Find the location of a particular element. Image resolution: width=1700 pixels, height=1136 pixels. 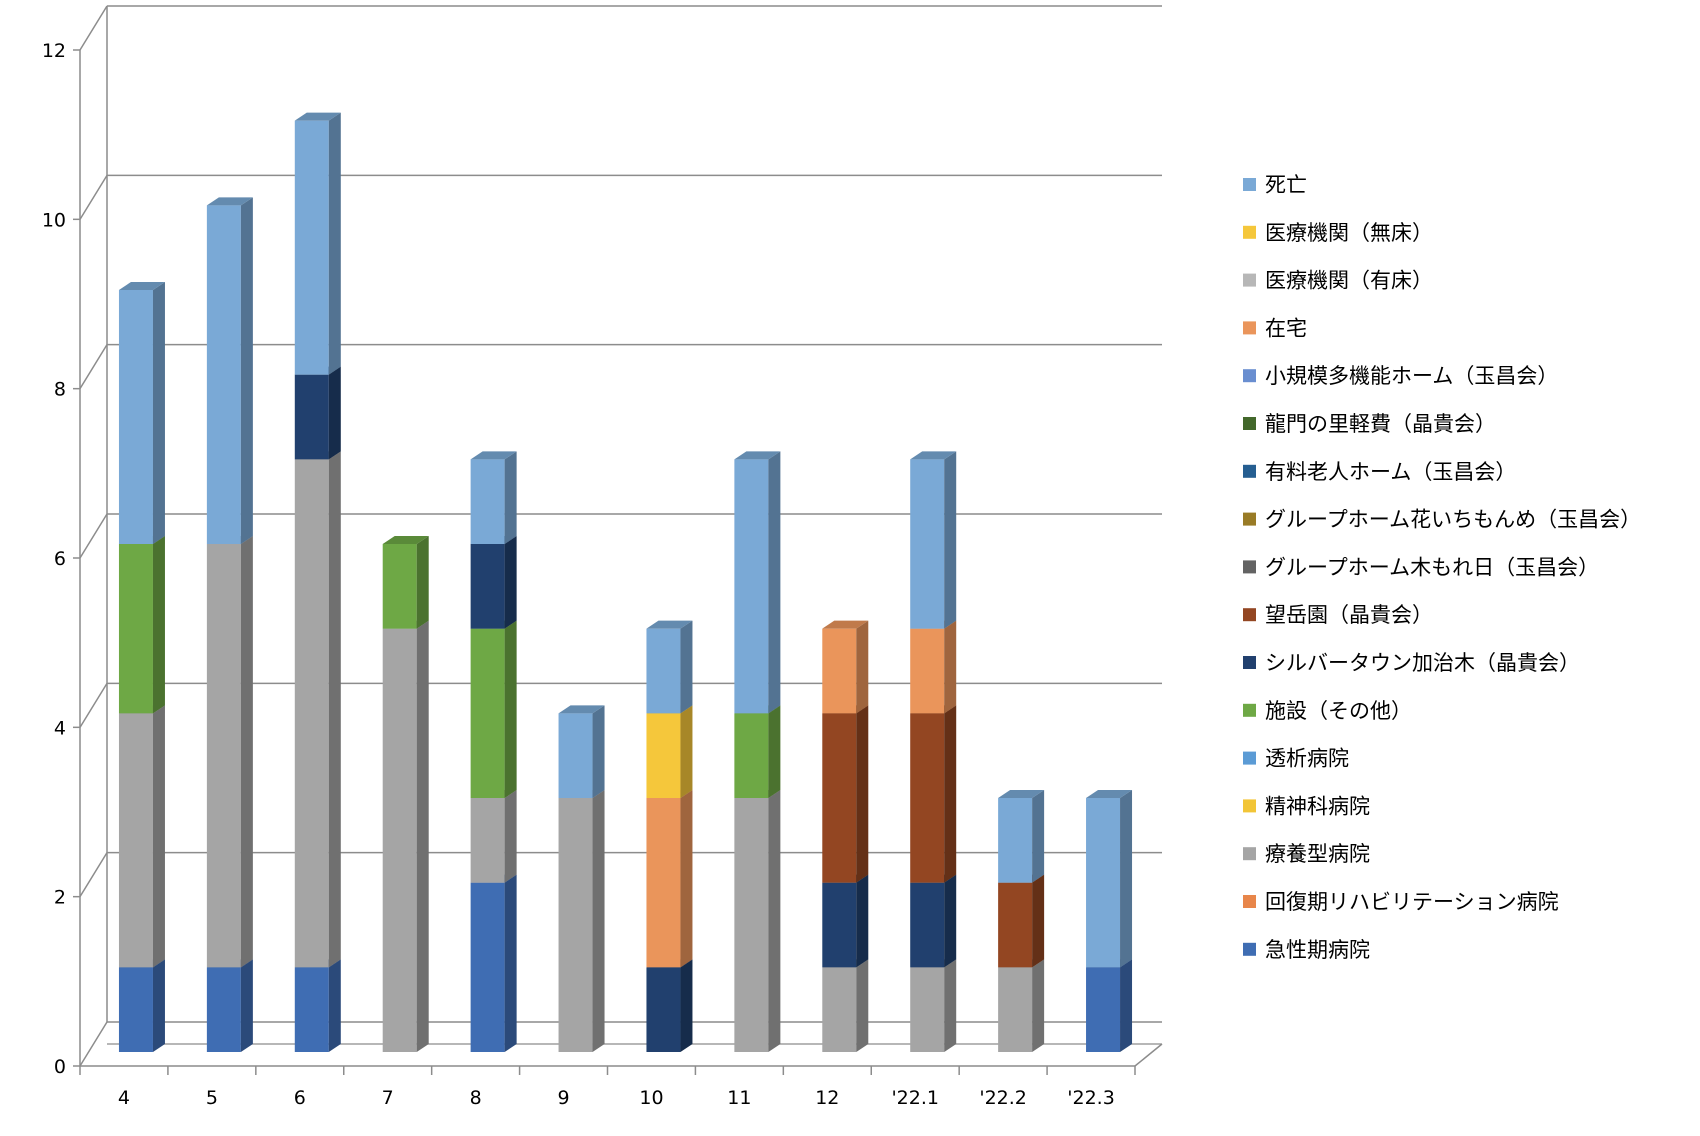

legend-label: 医療機関（有床） is located at coordinates (1349, 281).